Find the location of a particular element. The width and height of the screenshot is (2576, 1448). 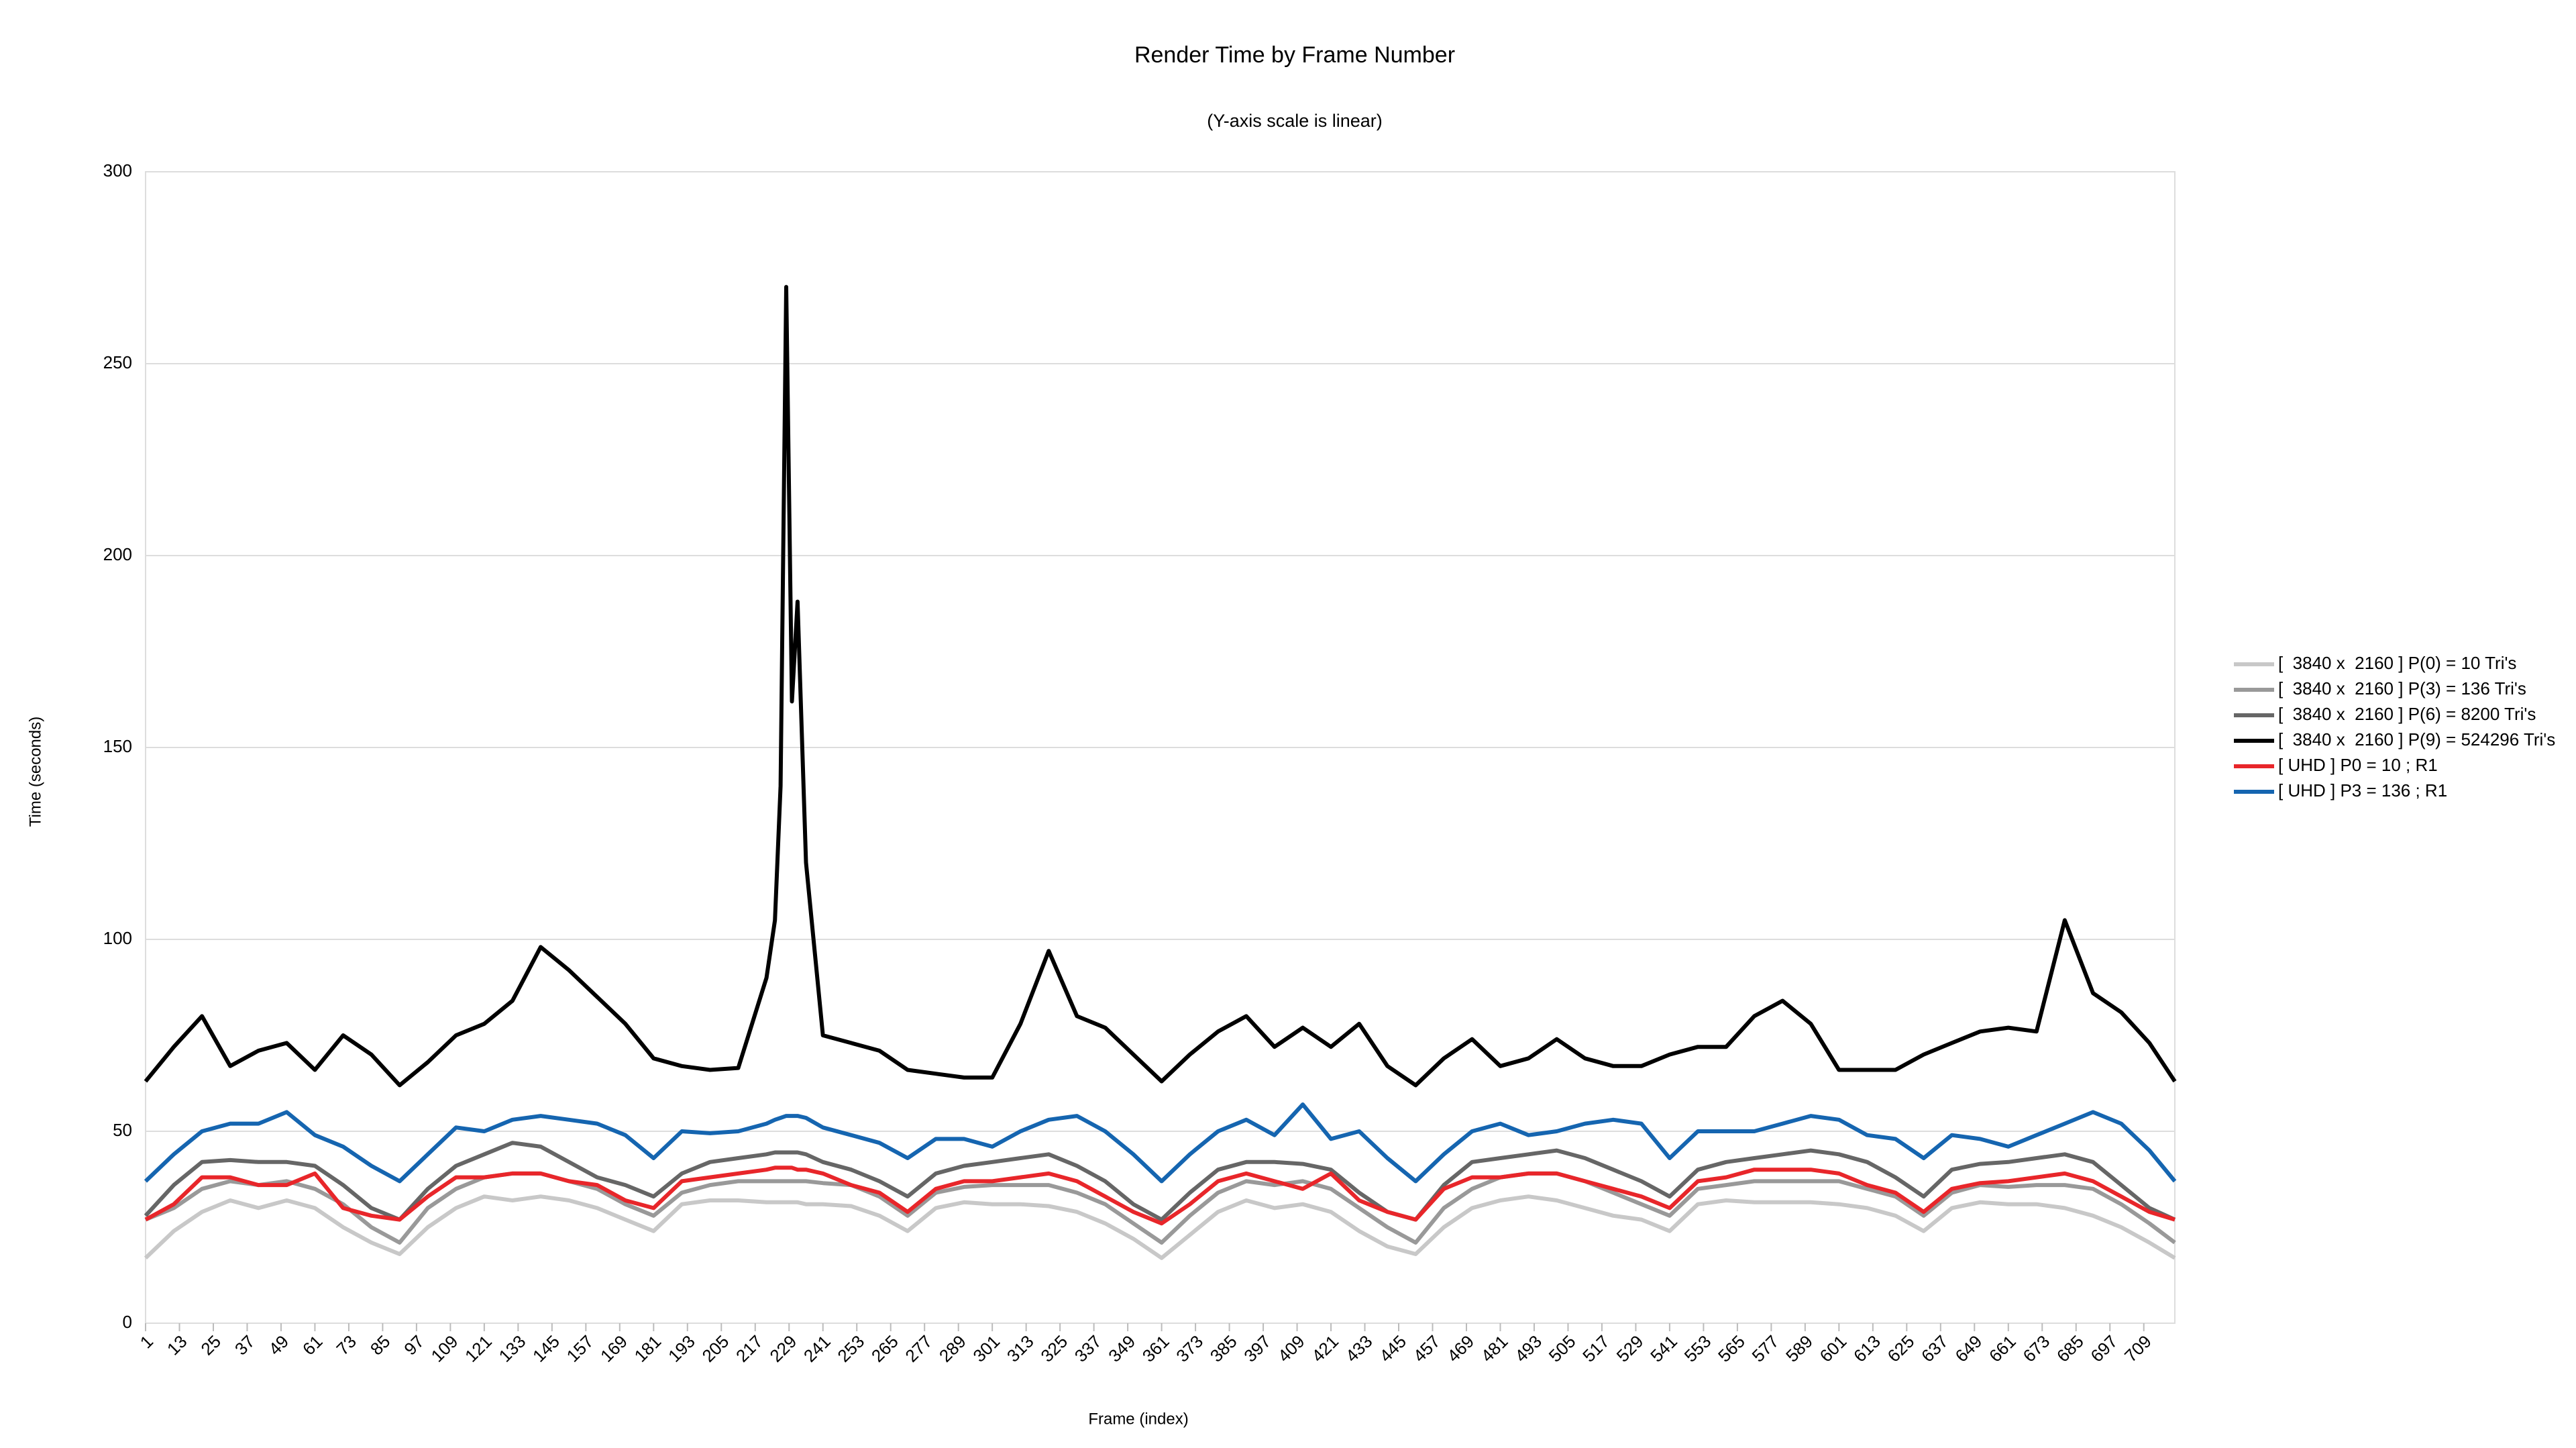

x-tick-label: 577 is located at coordinates (1765, 1348).